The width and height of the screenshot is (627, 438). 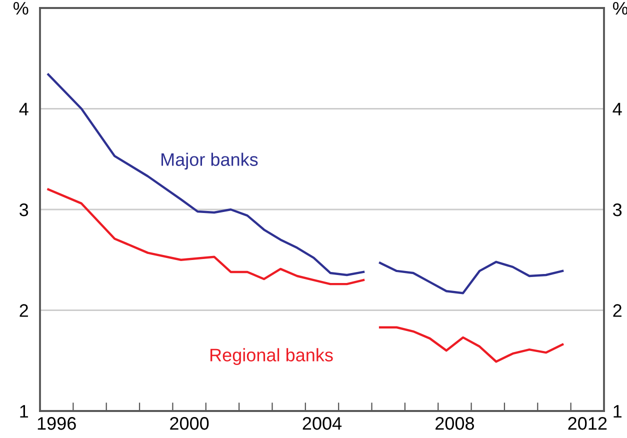 What do you see at coordinates (322, 423) in the screenshot?
I see `x-tick-label: 2004` at bounding box center [322, 423].